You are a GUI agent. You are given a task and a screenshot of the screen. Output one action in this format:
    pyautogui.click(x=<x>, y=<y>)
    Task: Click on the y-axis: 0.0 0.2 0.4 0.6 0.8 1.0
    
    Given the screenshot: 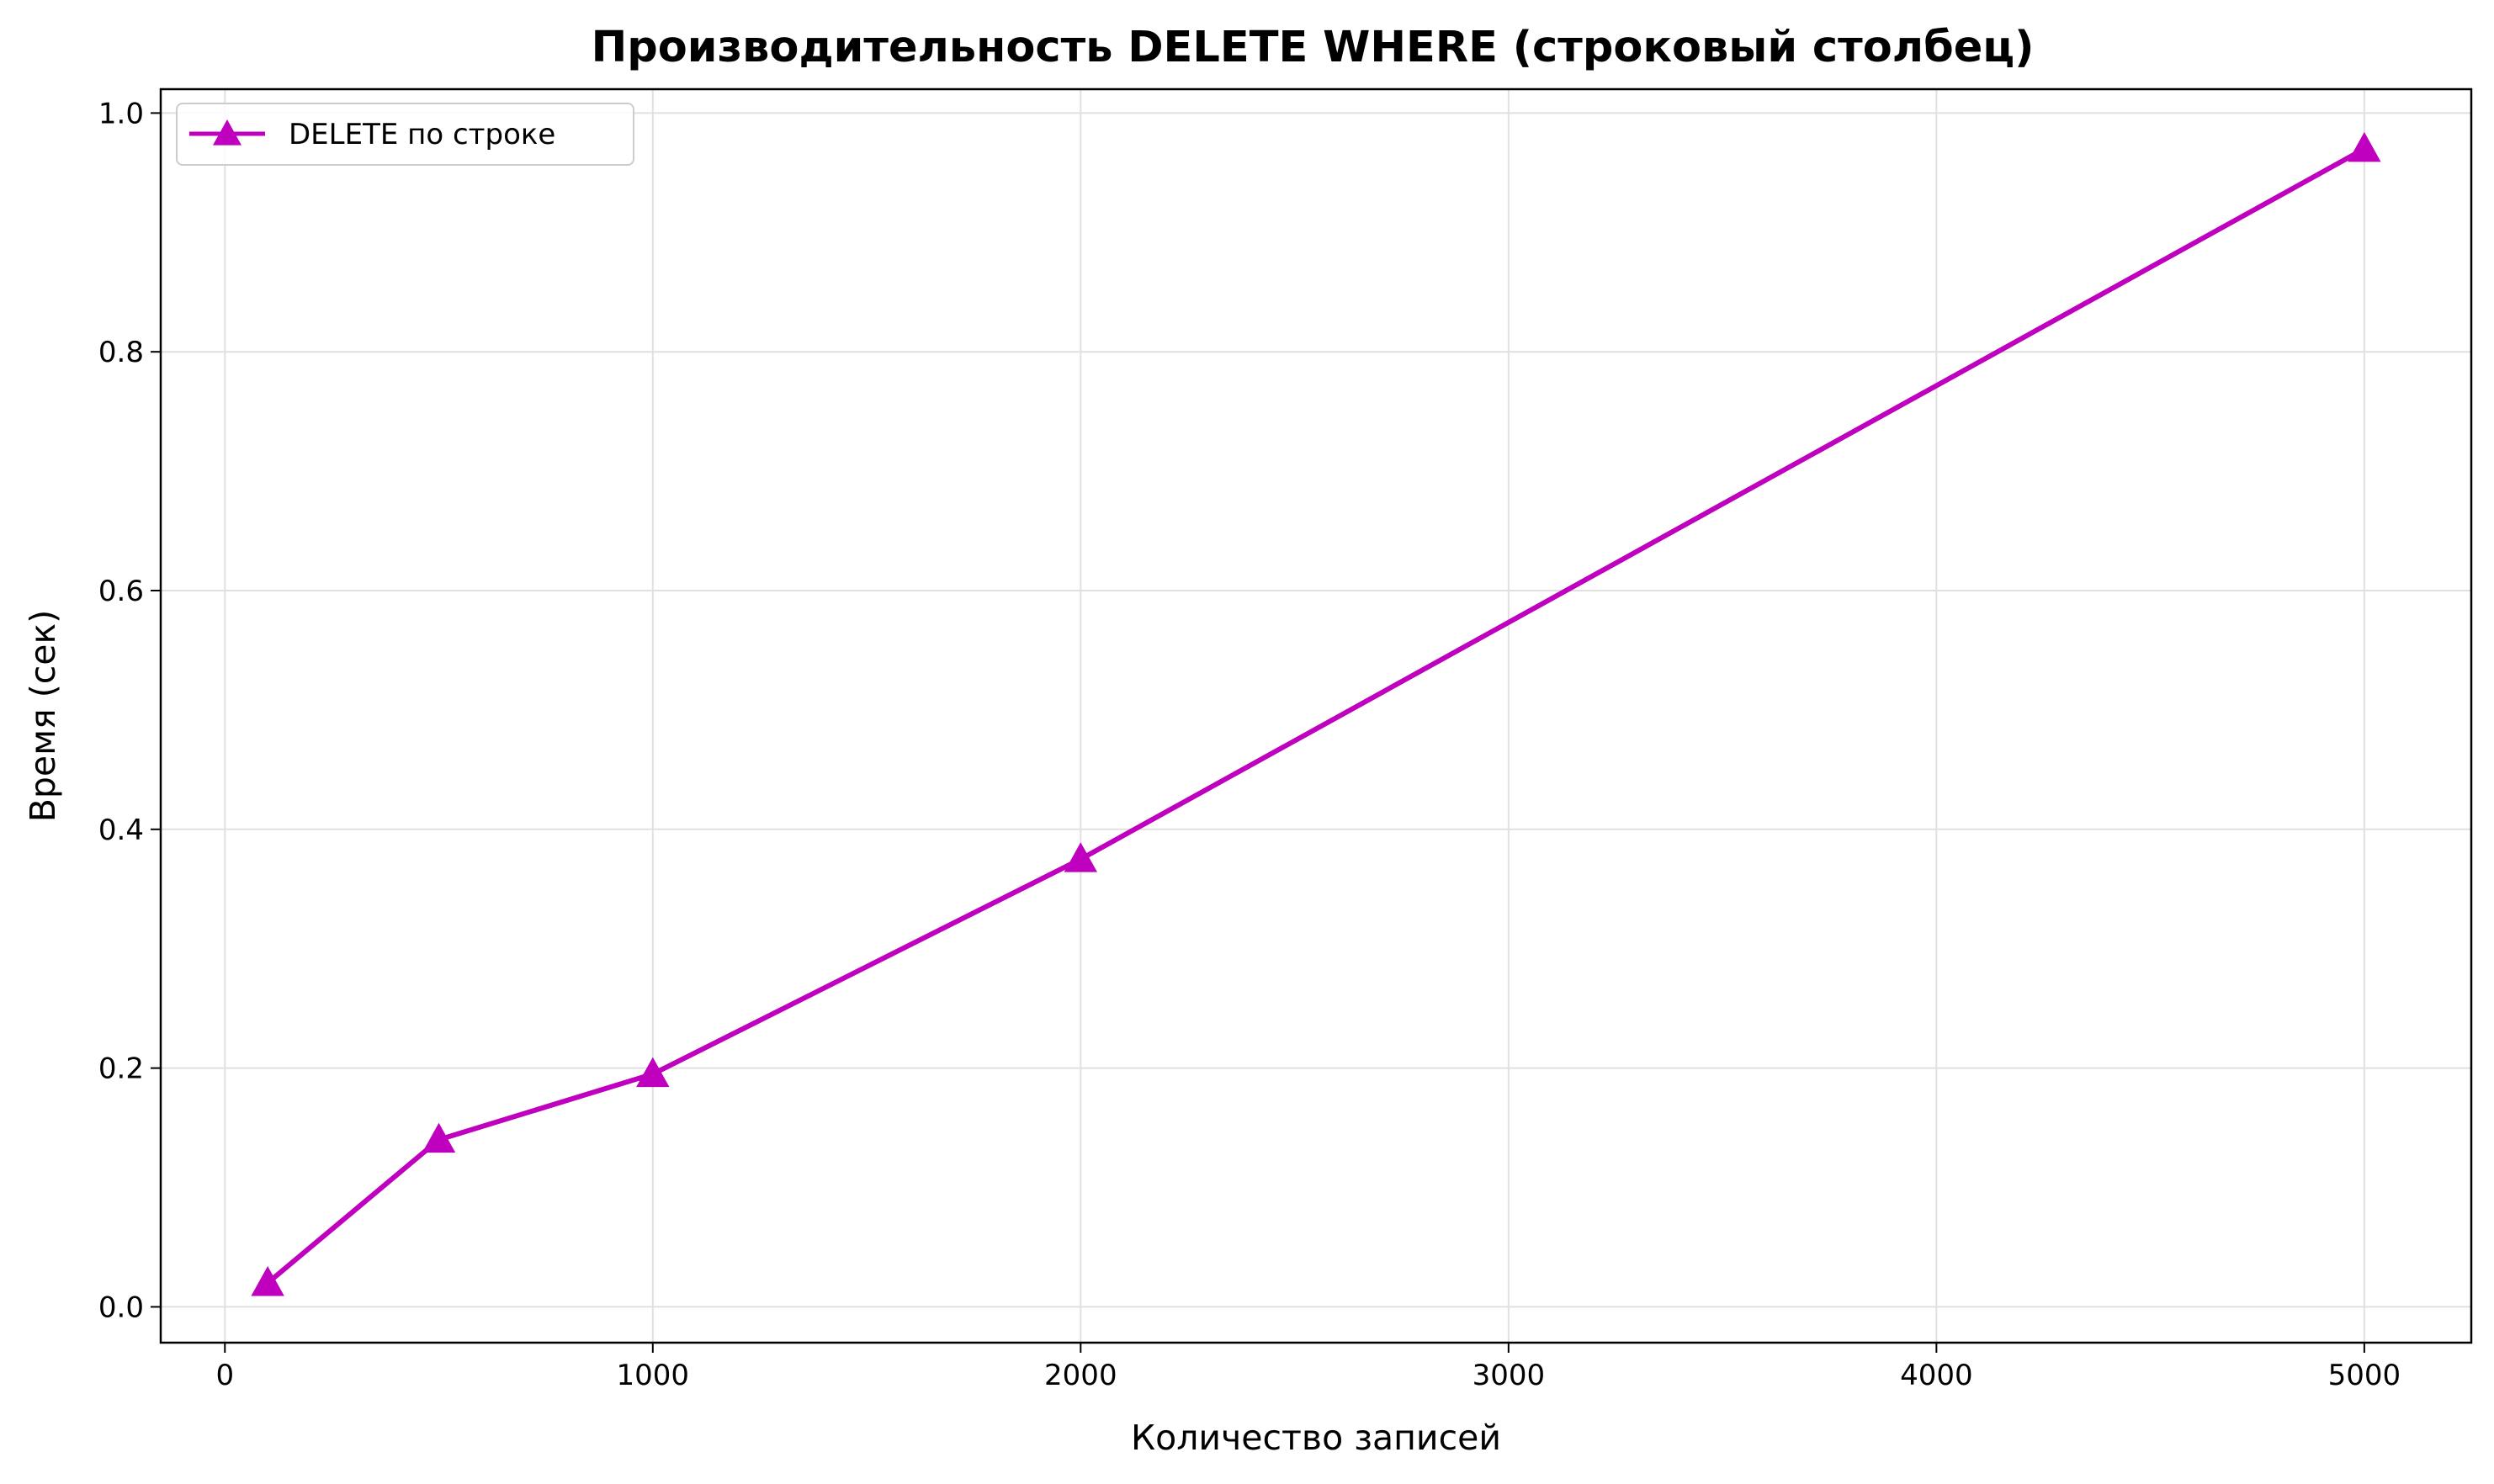 What is the action you would take?
    pyautogui.click(x=129, y=710)
    